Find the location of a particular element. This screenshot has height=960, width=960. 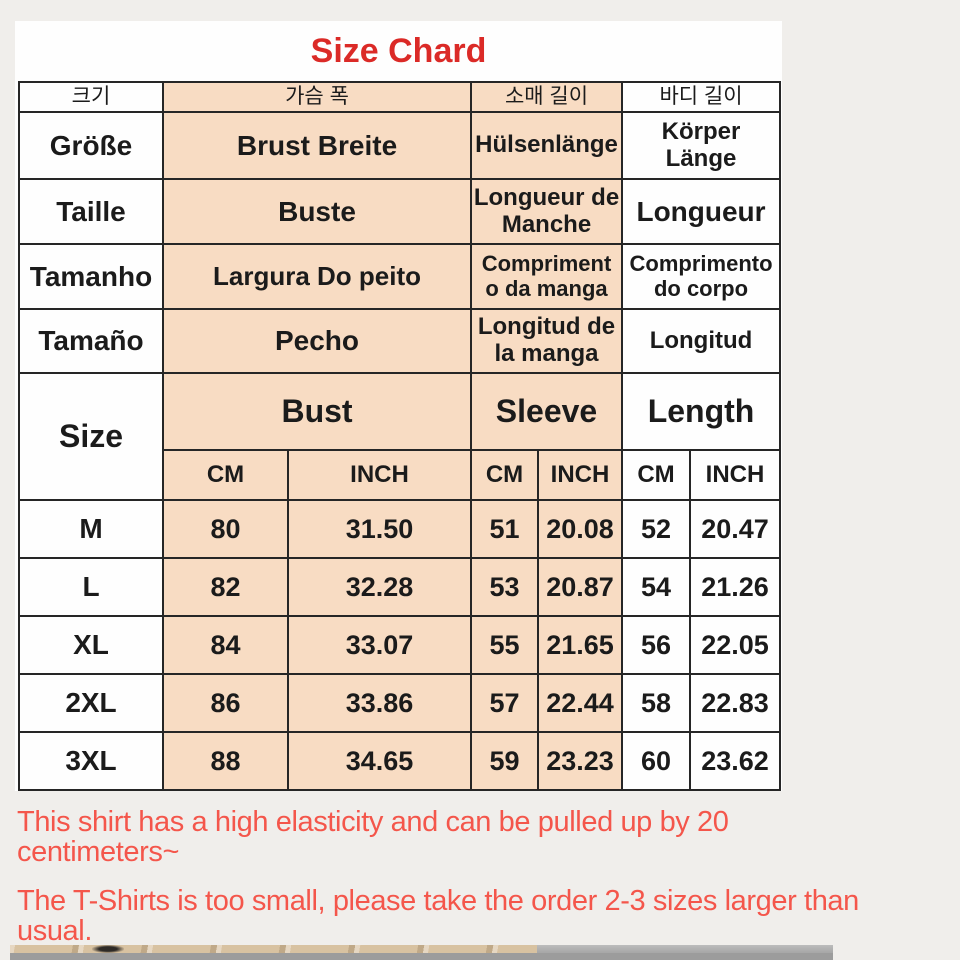

sleeve-cm-value: 51 is located at coordinates (505, 529).